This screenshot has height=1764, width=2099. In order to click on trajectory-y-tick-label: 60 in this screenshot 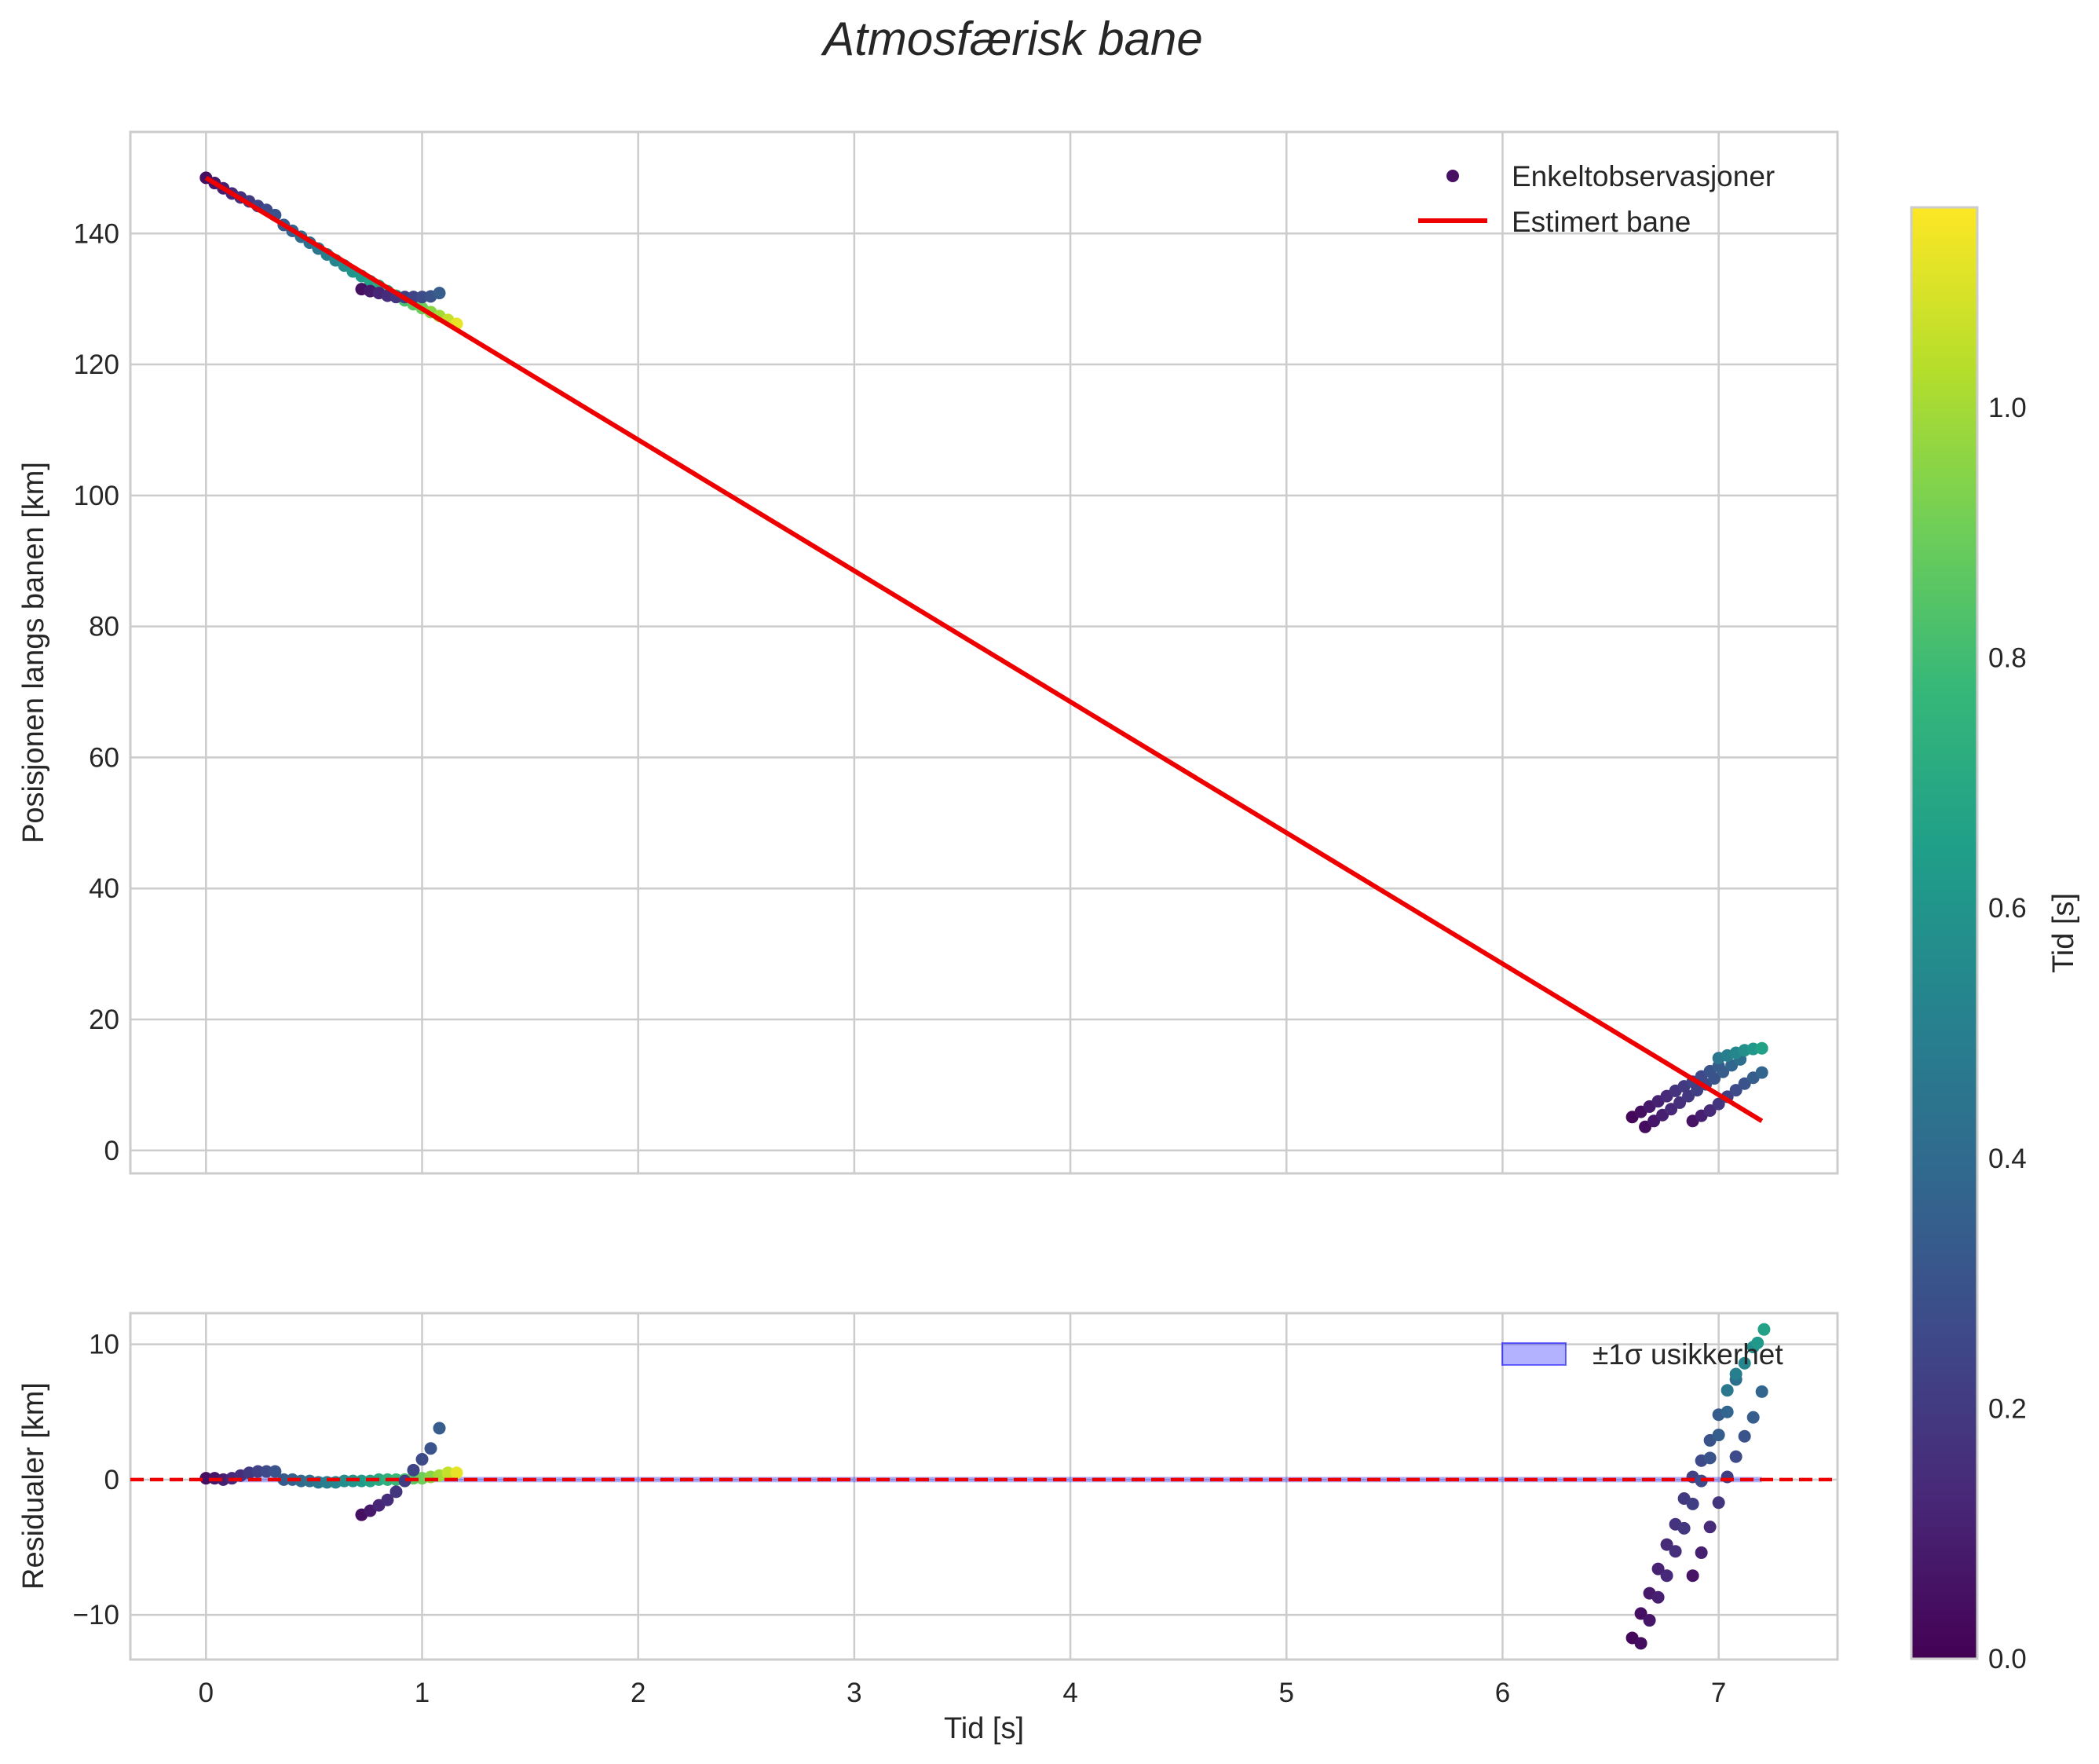, I will do `click(104, 758)`.